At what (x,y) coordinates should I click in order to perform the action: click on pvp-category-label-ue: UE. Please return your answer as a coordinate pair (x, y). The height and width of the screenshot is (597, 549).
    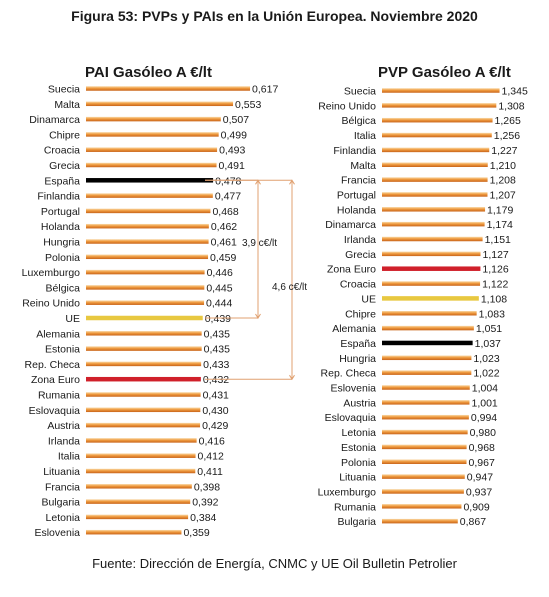
    Looking at the image, I should click on (368, 299).